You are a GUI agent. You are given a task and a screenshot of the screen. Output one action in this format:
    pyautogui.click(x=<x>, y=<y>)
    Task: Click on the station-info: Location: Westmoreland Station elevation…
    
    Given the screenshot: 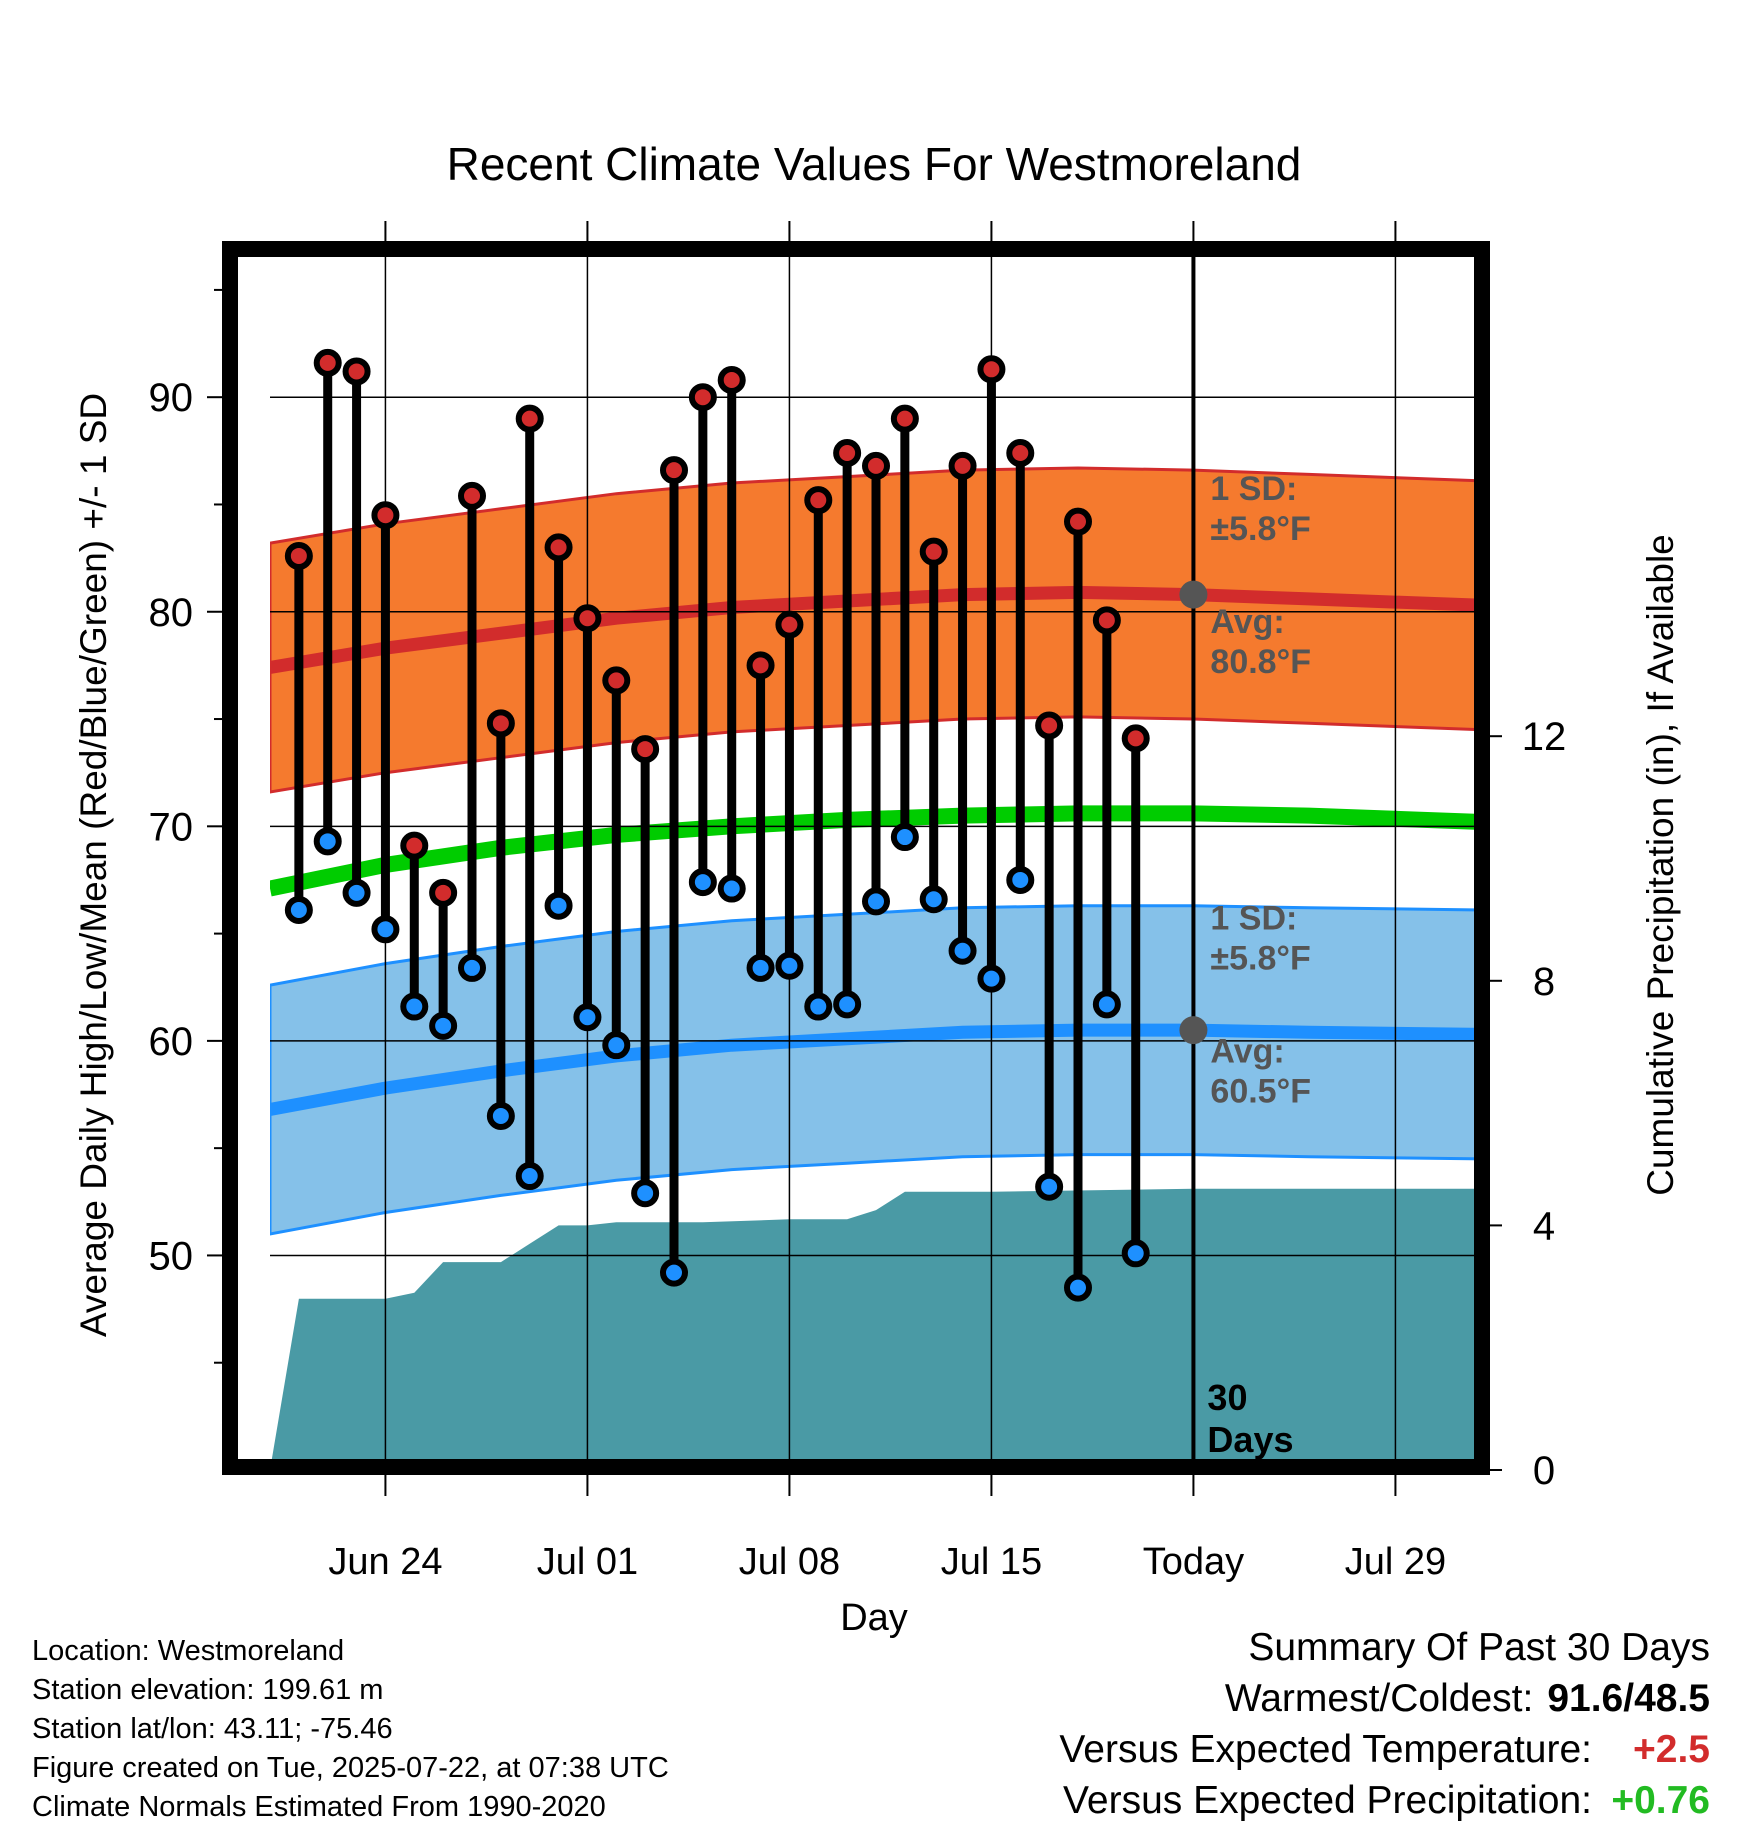 What is the action you would take?
    pyautogui.click(x=350, y=1729)
    